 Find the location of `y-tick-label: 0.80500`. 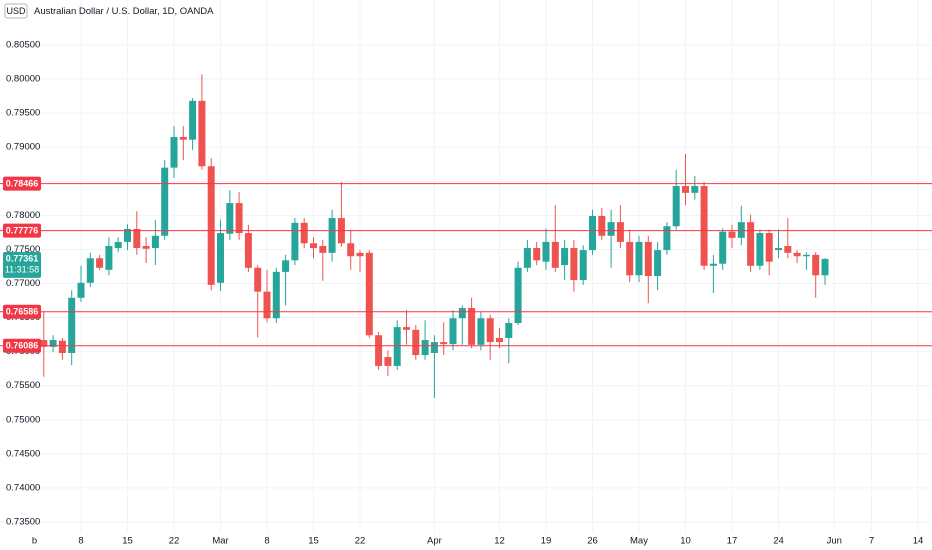

y-tick-label: 0.80500 is located at coordinates (23, 44).